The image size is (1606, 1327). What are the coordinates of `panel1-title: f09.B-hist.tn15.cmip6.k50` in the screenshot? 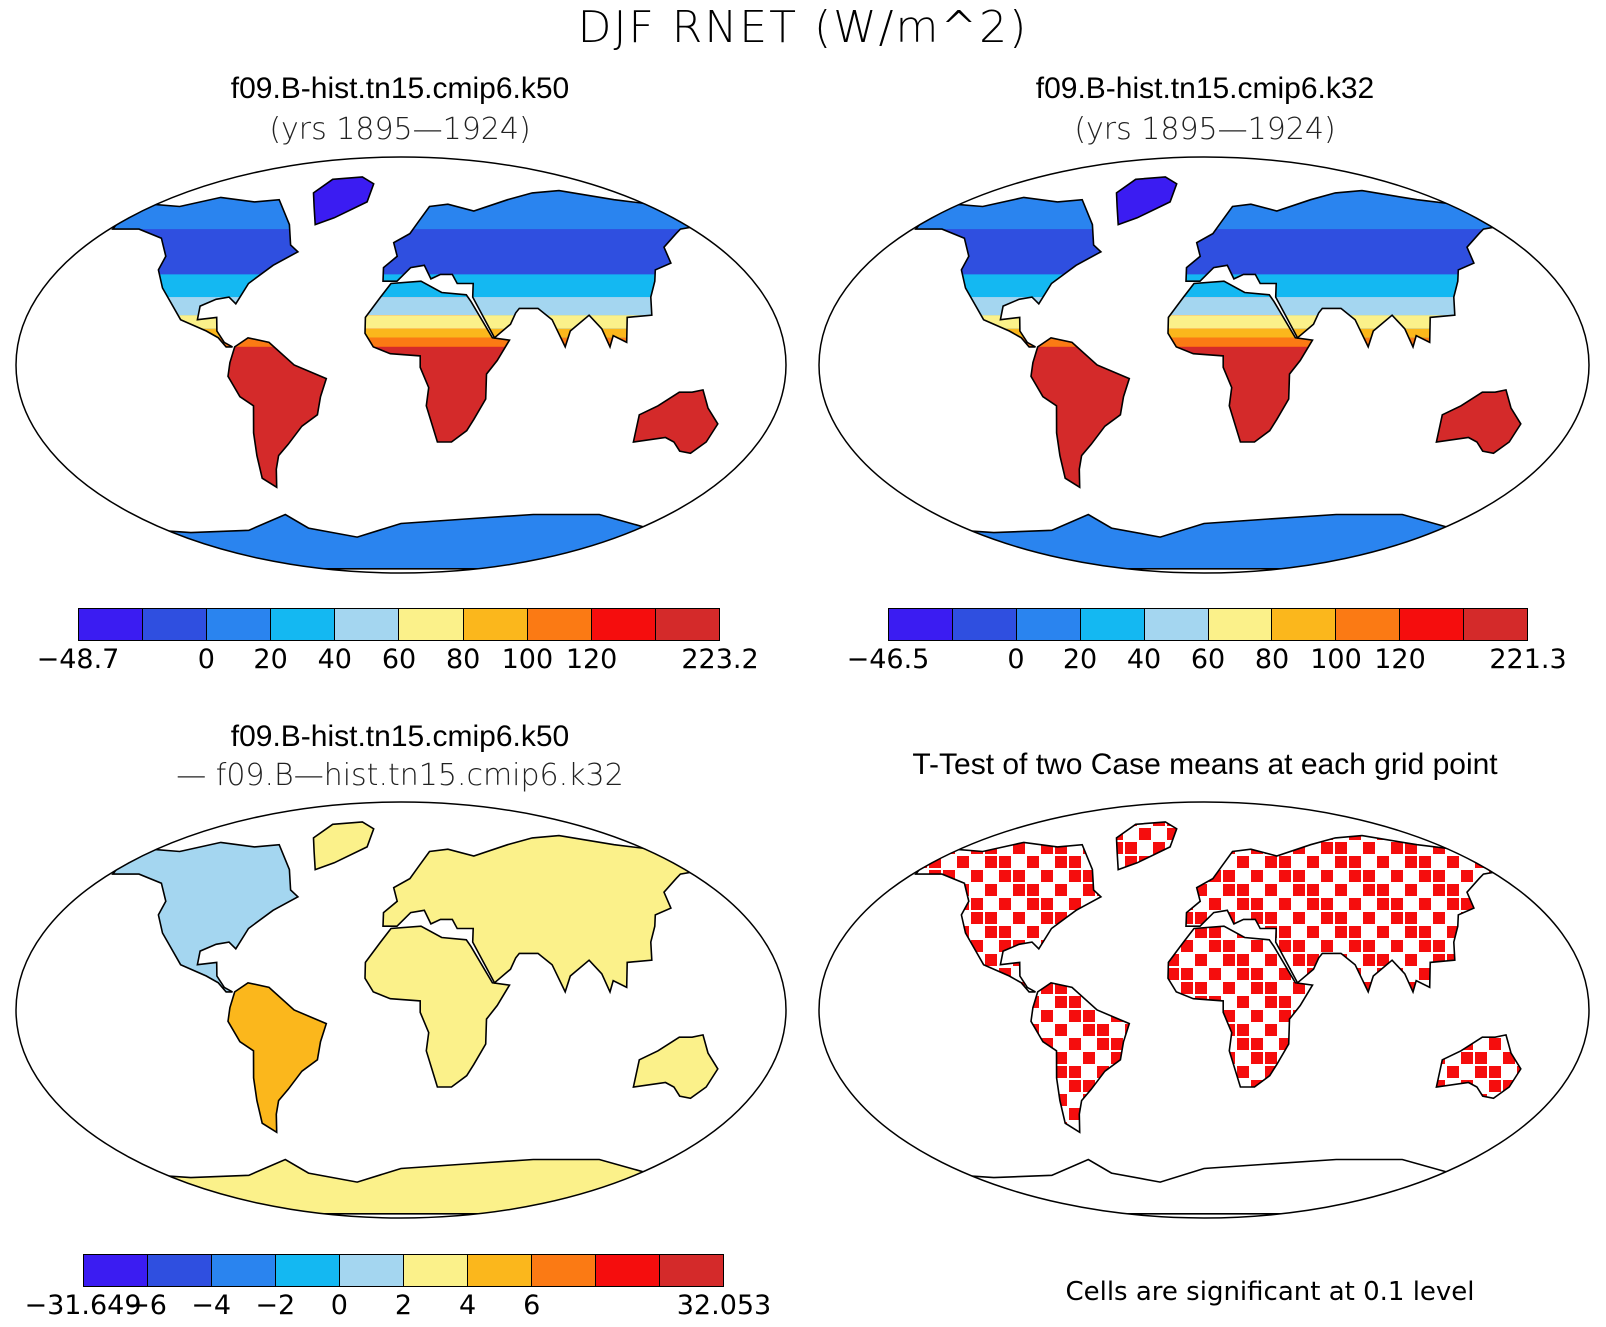 It's located at (400, 88).